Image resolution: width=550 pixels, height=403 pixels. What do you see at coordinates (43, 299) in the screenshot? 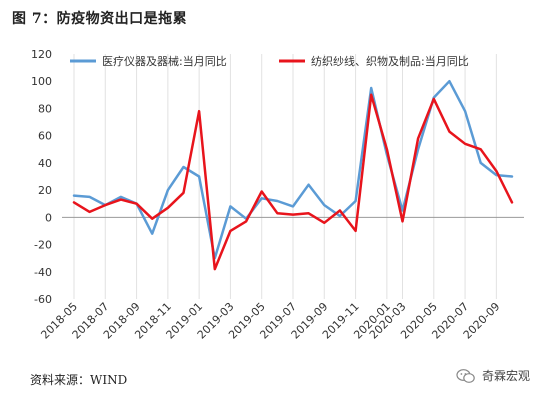
I see `y-tick-label: -60` at bounding box center [43, 299].